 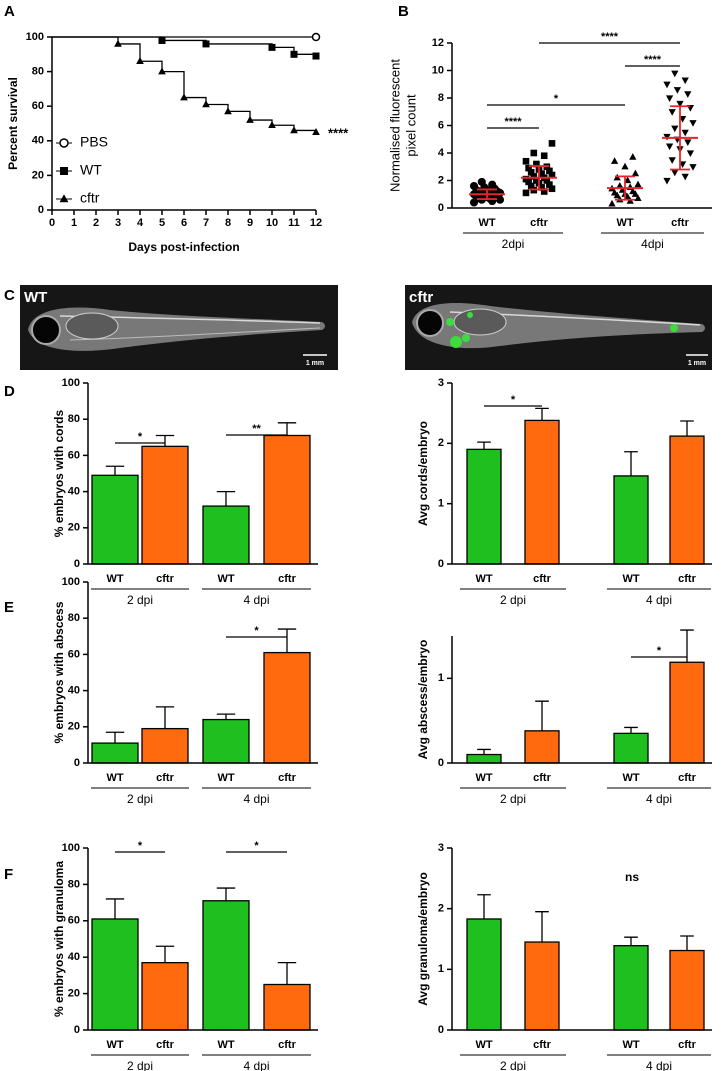 What do you see at coordinates (8, 874) in the screenshot?
I see `panel-letter: F` at bounding box center [8, 874].